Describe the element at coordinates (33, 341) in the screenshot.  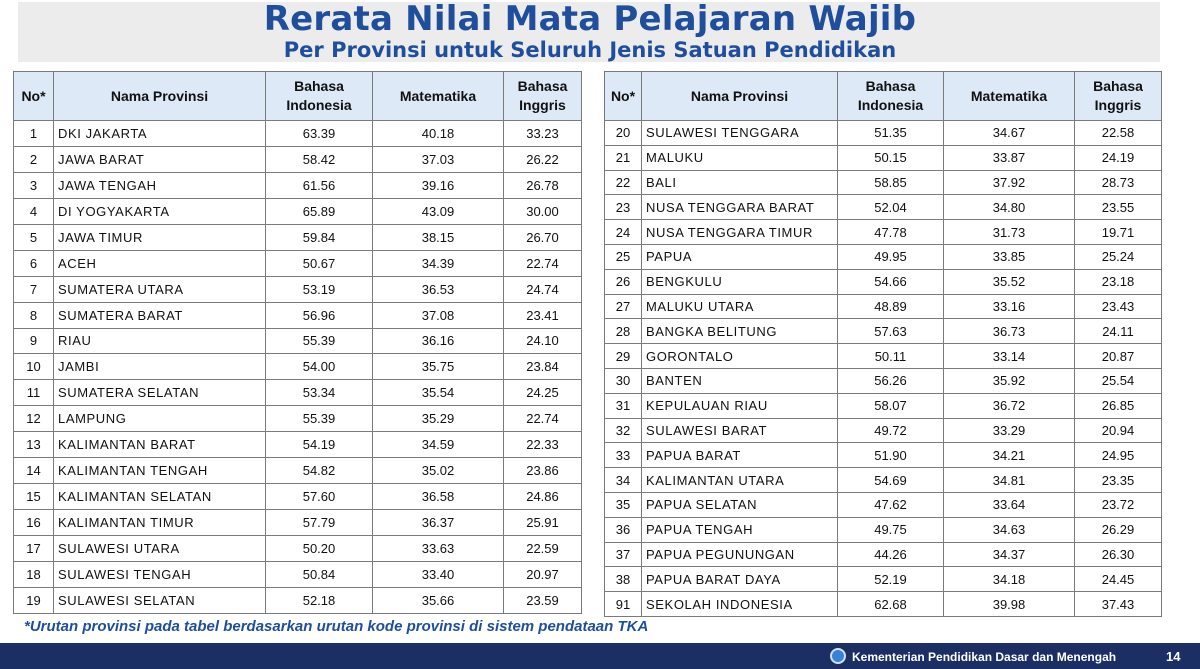
I see `row-number: 9` at that location.